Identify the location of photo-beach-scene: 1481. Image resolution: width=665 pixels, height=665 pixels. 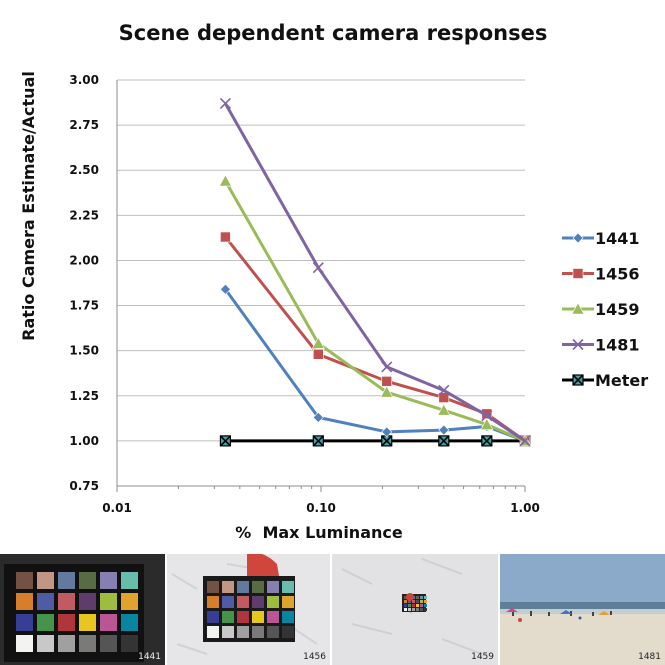
(582, 609).